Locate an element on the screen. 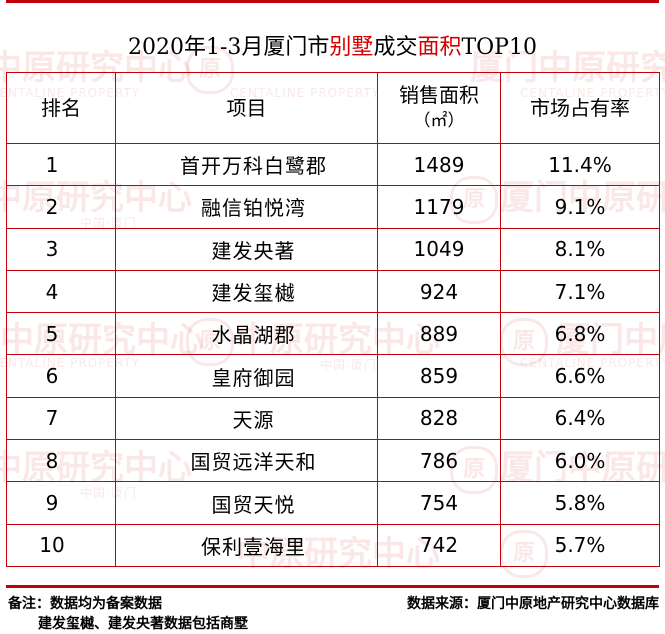 Image resolution: width=665 pixels, height=634 pixels. project-cell: 天源 is located at coordinates (246, 418).